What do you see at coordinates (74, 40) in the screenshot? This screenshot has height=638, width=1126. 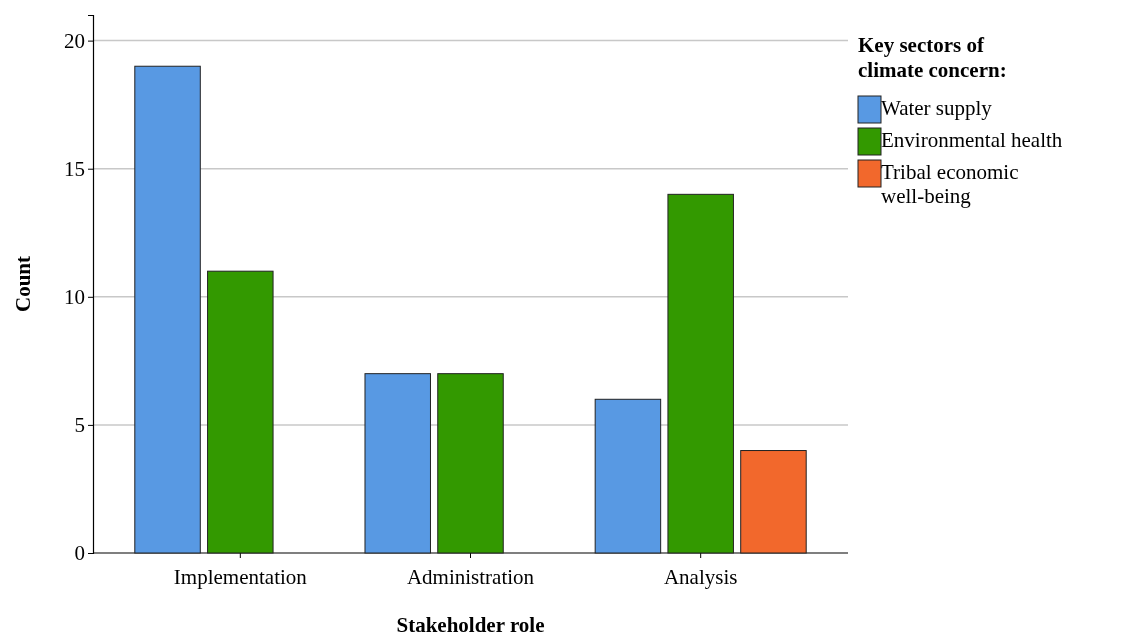 I see `y-tick-label: 20` at bounding box center [74, 40].